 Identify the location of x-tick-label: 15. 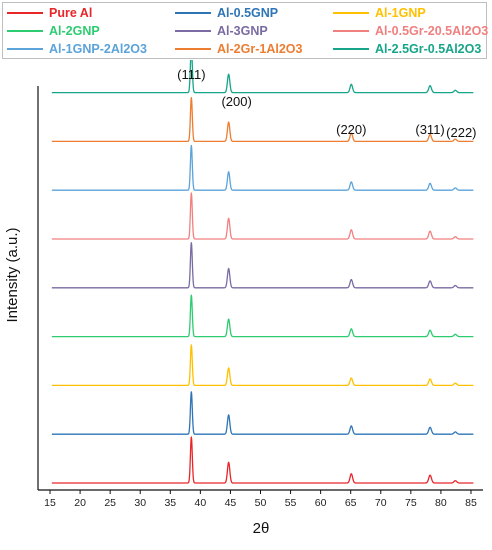
(50, 503).